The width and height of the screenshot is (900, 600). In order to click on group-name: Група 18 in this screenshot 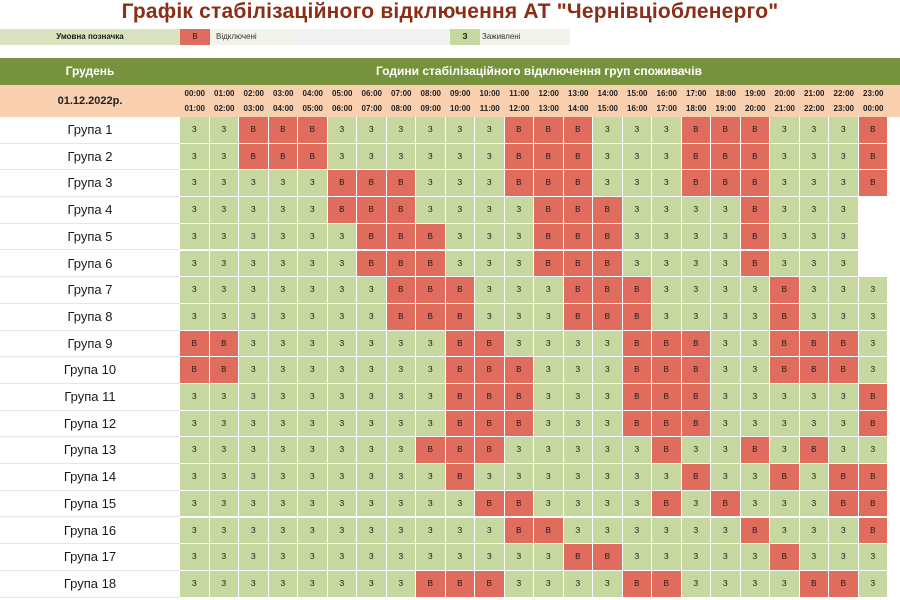, I will do `click(90, 584)`.